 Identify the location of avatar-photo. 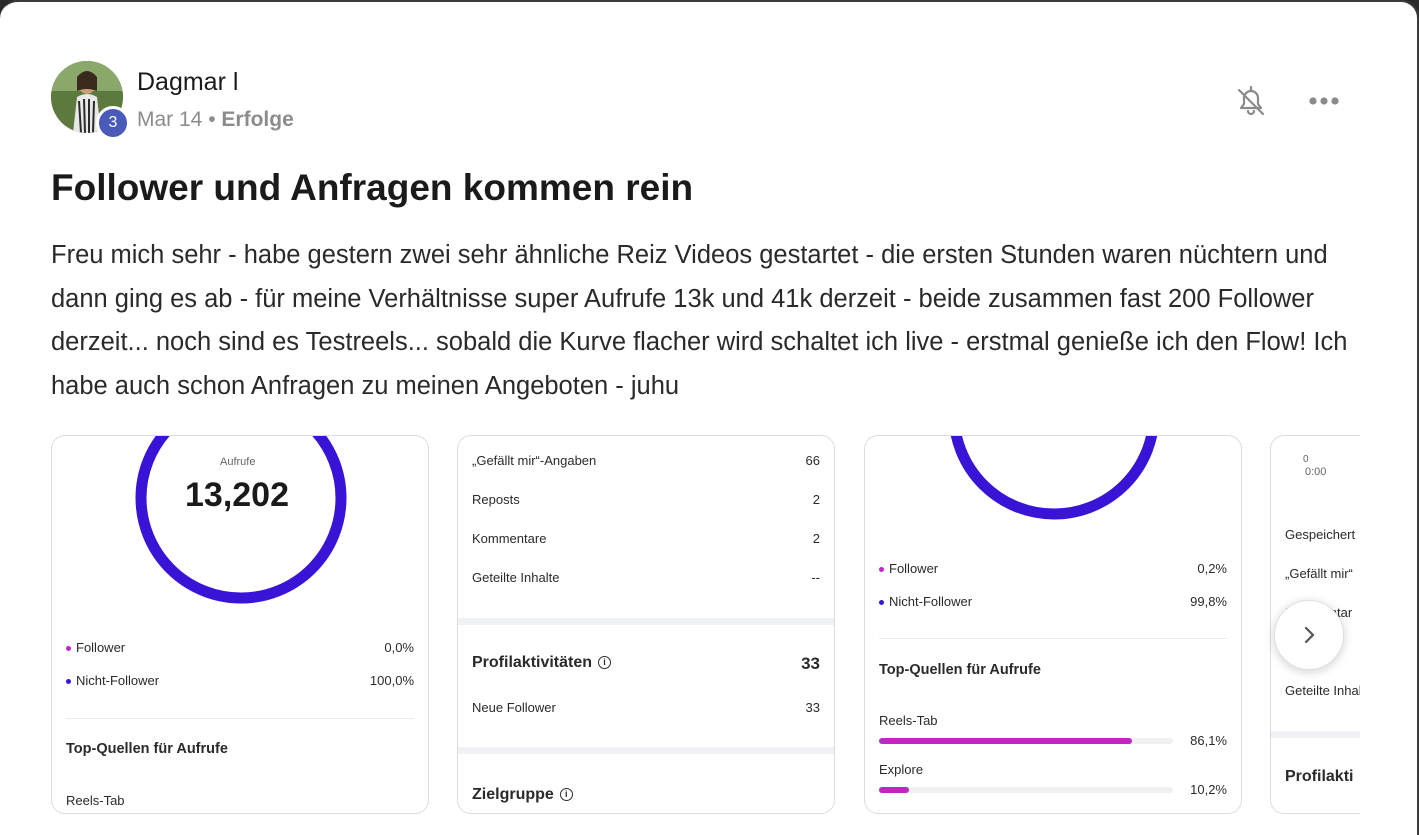
(87, 97).